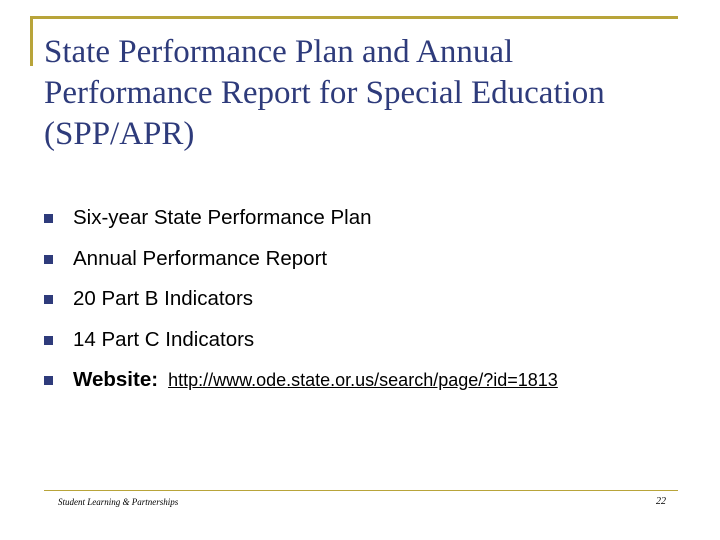 This screenshot has height=540, width=720. What do you see at coordinates (354, 17) in the screenshot?
I see `frame-top-border` at bounding box center [354, 17].